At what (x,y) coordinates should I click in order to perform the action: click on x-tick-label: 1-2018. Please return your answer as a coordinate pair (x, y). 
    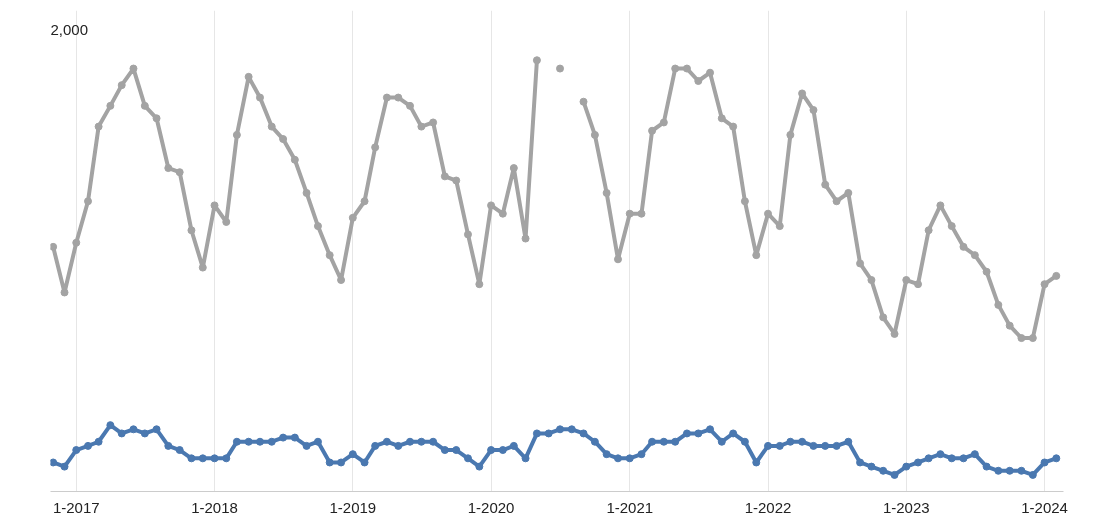
    Looking at the image, I should click on (214, 507).